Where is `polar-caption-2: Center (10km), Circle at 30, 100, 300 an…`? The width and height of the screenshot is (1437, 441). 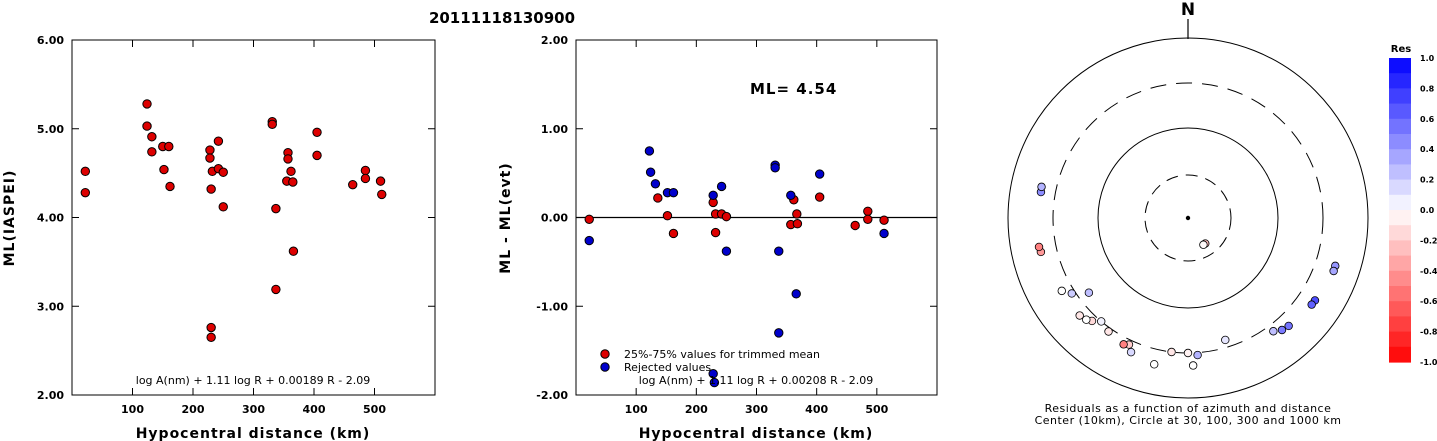
polar-caption-2: Center (10km), Circle at 30, 100, 300 an… is located at coordinates (1188, 420).